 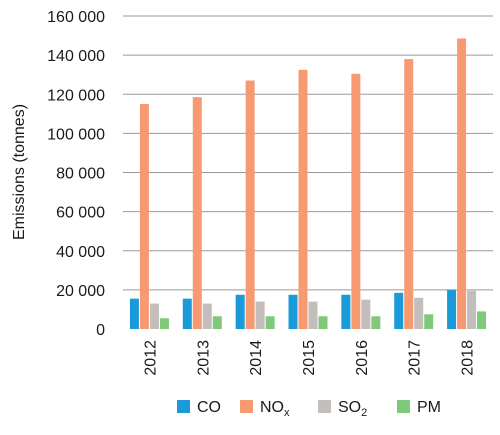 What do you see at coordinates (419, 313) in the screenshot?
I see `bar-so2-2017` at bounding box center [419, 313].